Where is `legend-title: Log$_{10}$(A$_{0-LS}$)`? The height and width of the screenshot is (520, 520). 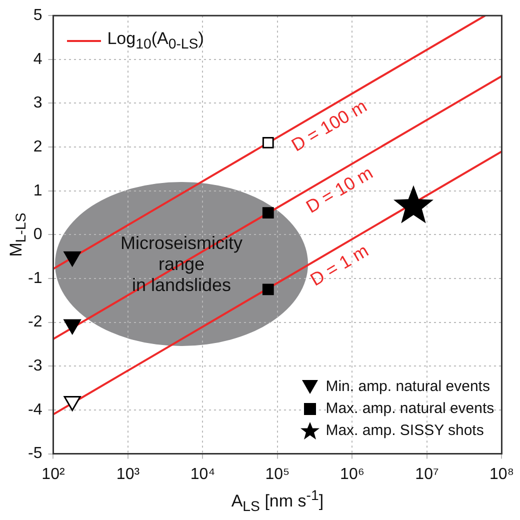 legend-title: Log$_{10}$(A$_{0-LS}$) is located at coordinates (155, 40).